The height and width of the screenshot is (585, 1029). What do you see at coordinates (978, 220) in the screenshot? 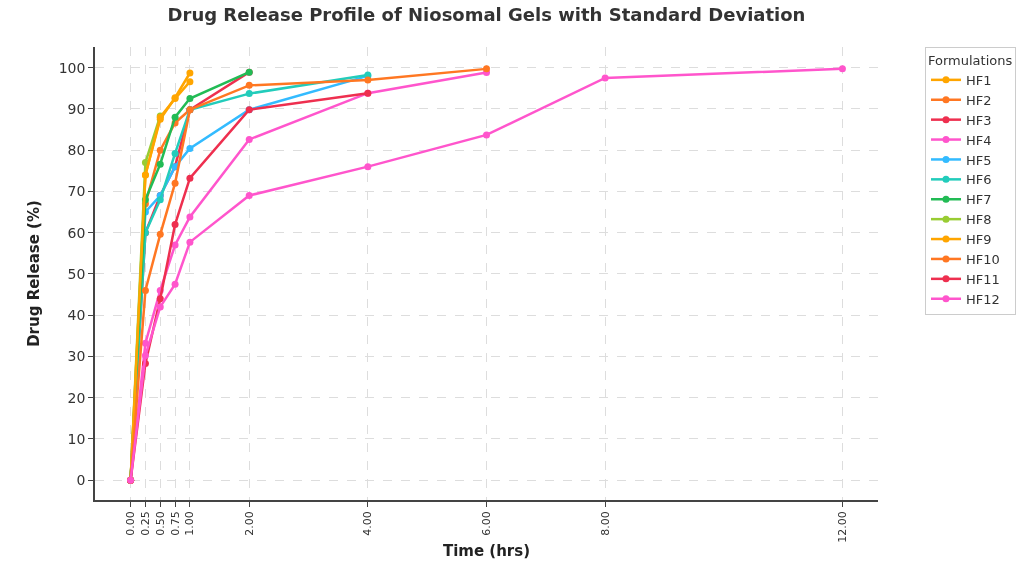
I see `legend-label: HF8` at bounding box center [978, 220].